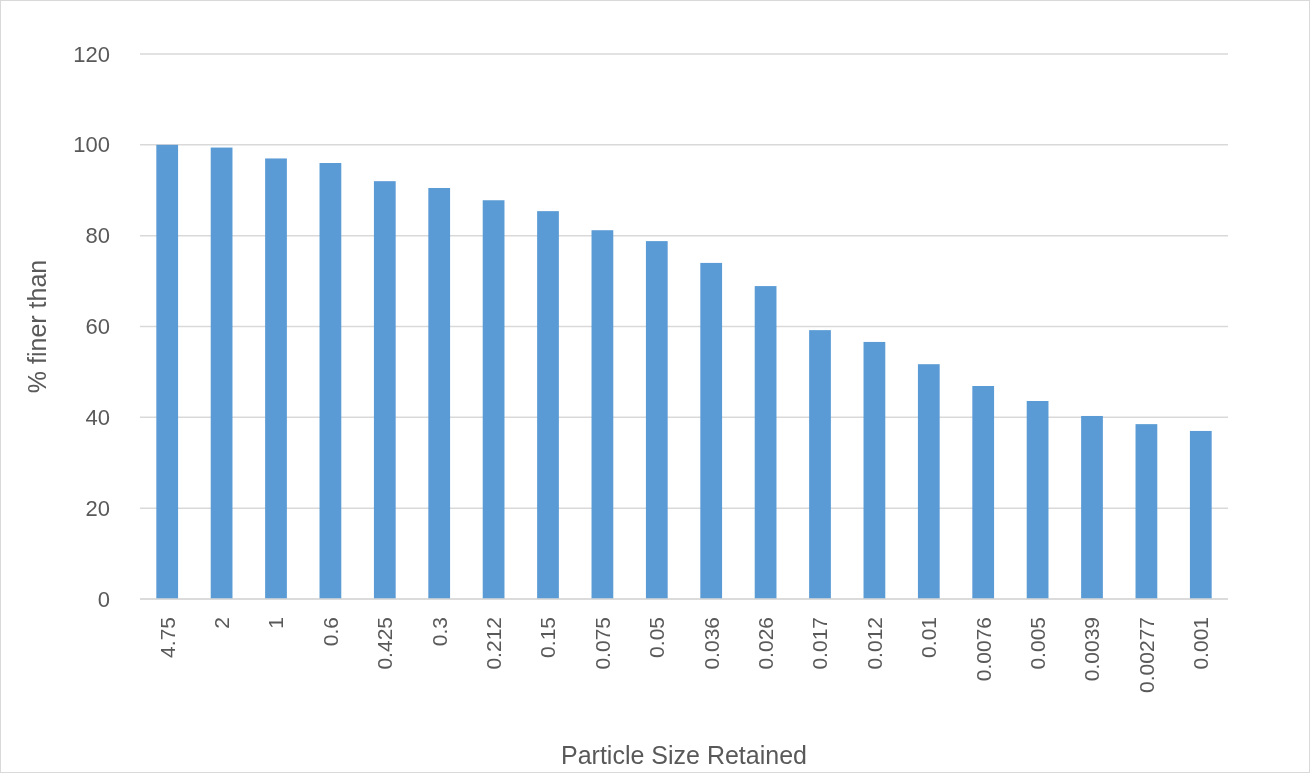  I want to click on x-tick-label: 0.15, so click(548, 637).